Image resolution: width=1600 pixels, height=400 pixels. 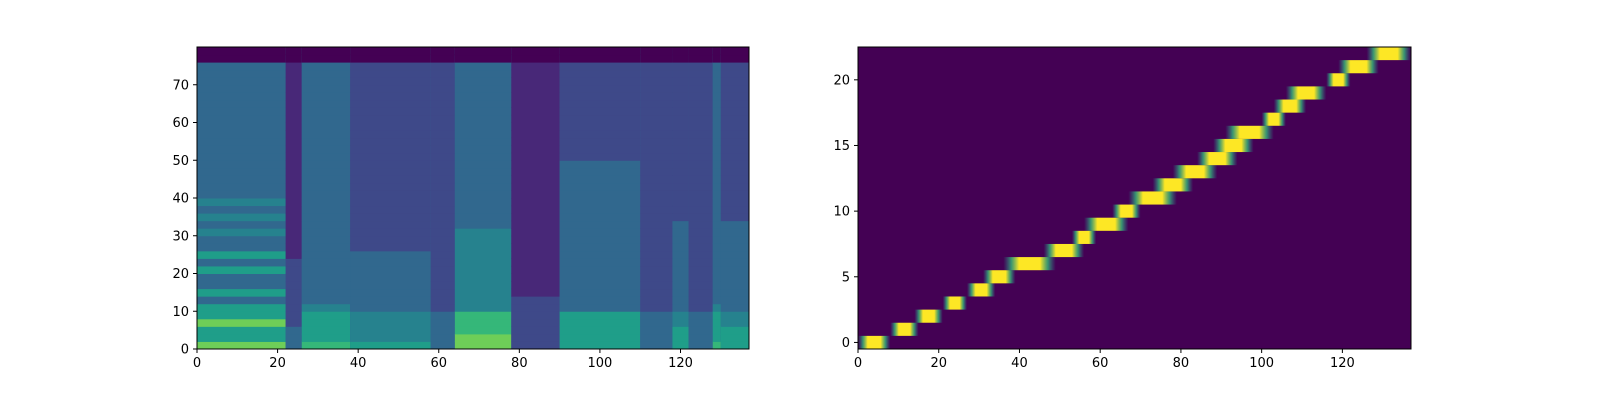 I want to click on spectrogram-y-tick-label: 60, so click(x=180, y=123).